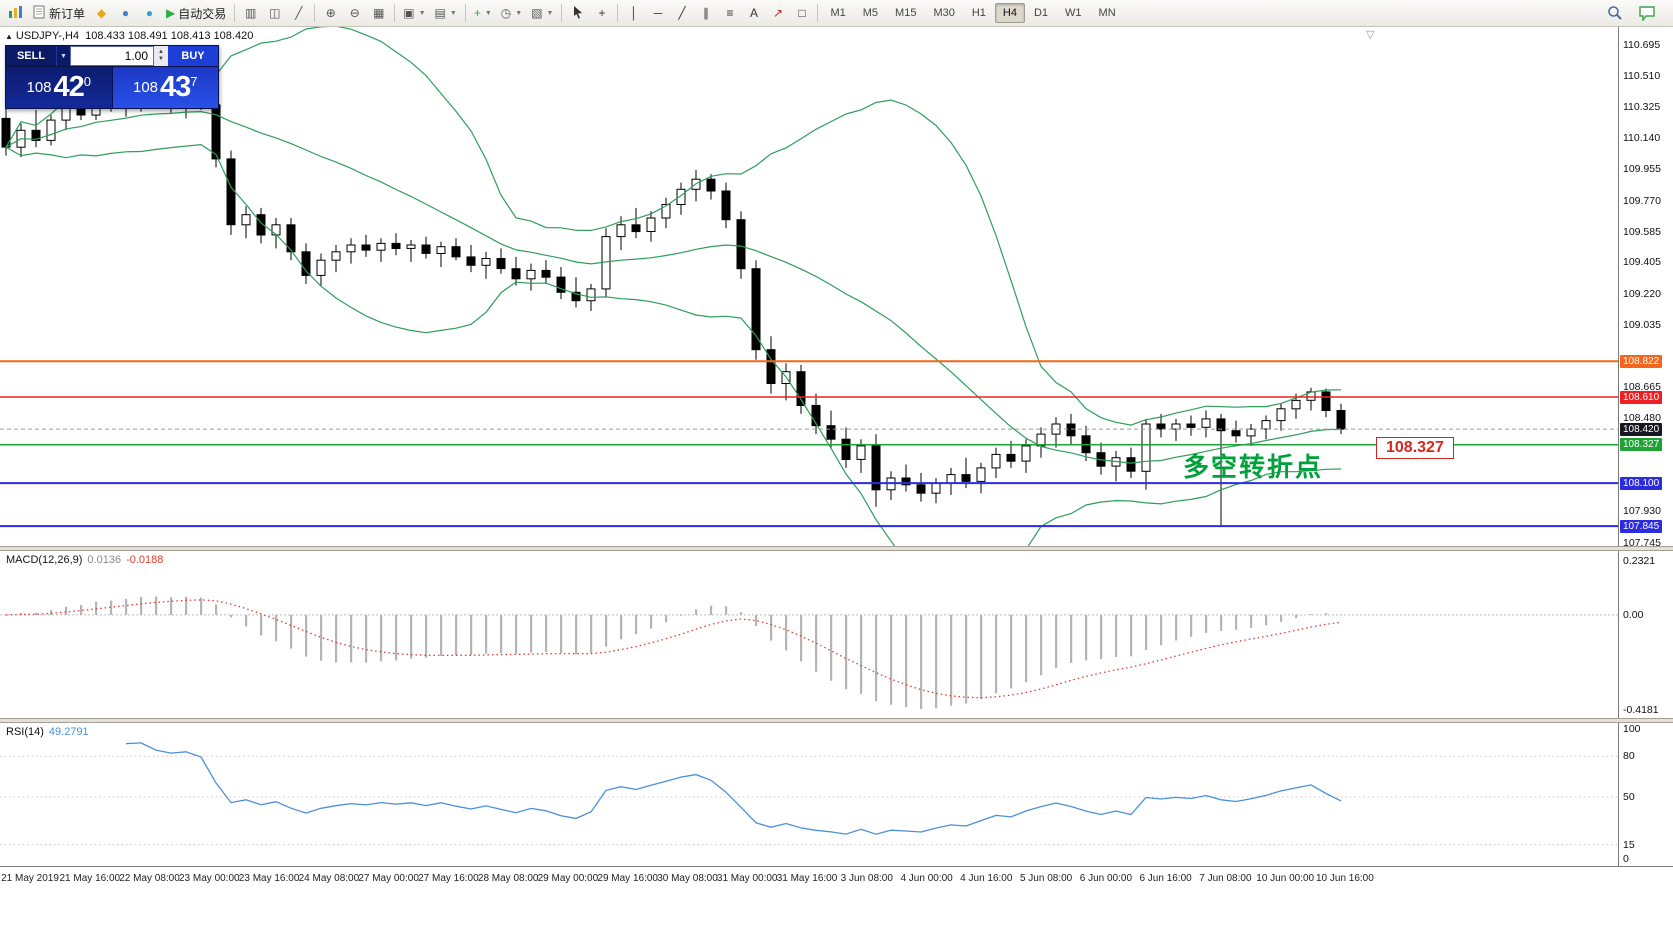 This screenshot has width=1673, height=951. What do you see at coordinates (161, 56) in the screenshot?
I see `volume-stepper: ▲ ▼` at bounding box center [161, 56].